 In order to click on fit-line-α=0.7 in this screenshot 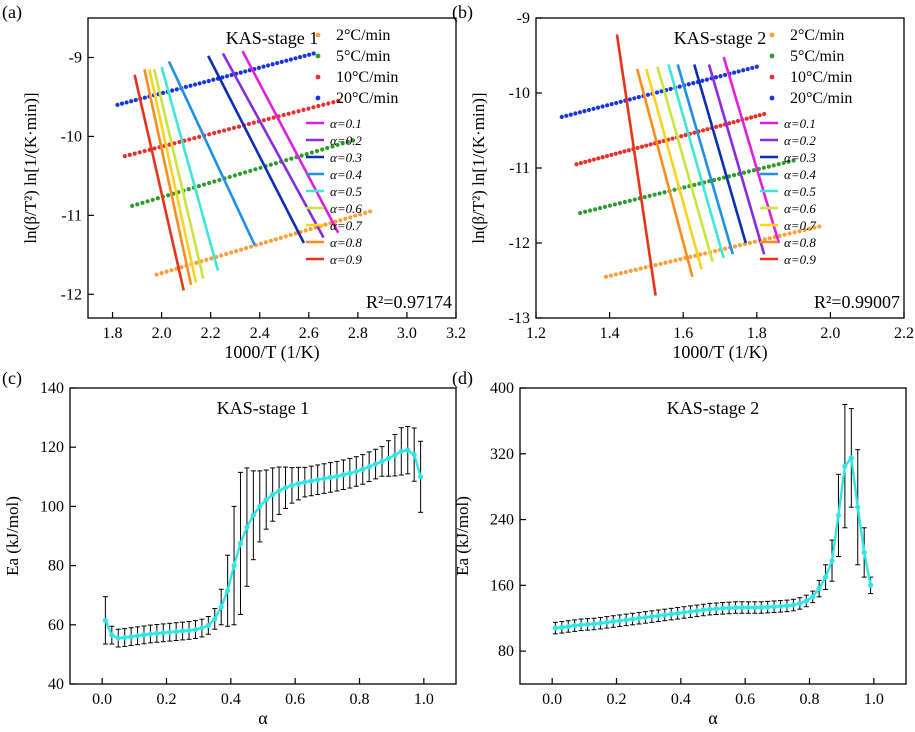, I will do `click(173, 176)`.